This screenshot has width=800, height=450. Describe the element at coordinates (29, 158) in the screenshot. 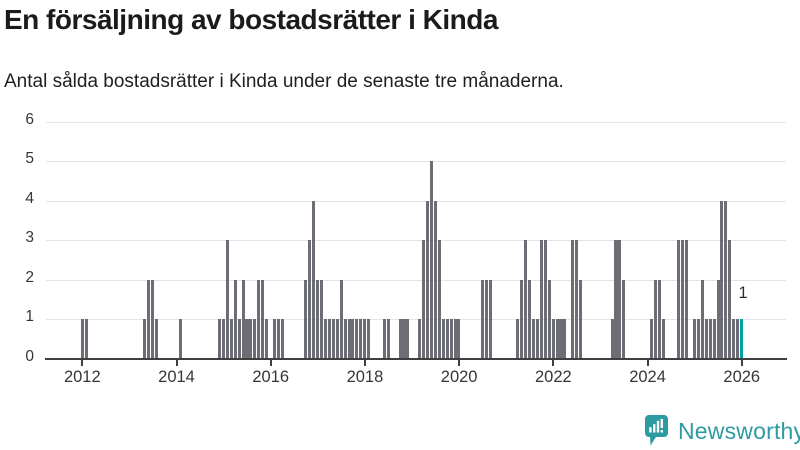

I see `y-axis-tick-label: 5` at that location.